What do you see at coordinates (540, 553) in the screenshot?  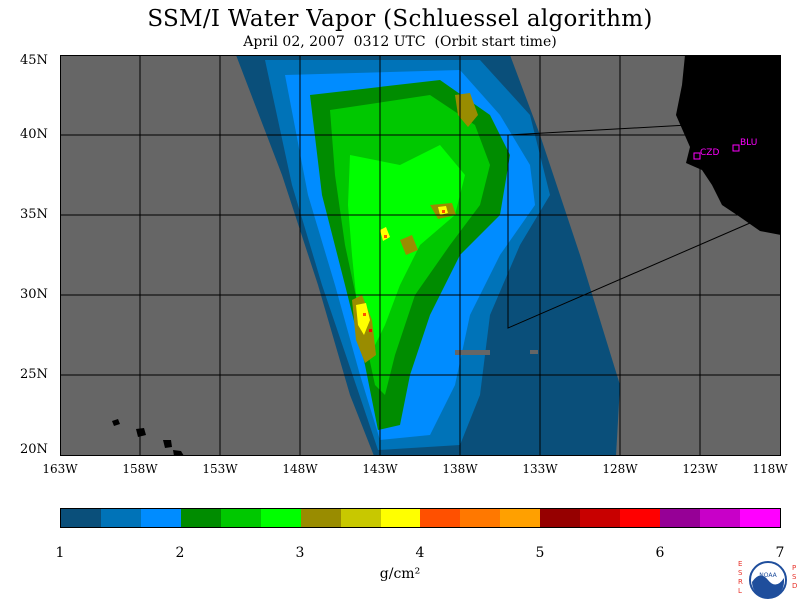 I see `colorbar-tick: 5` at bounding box center [540, 553].